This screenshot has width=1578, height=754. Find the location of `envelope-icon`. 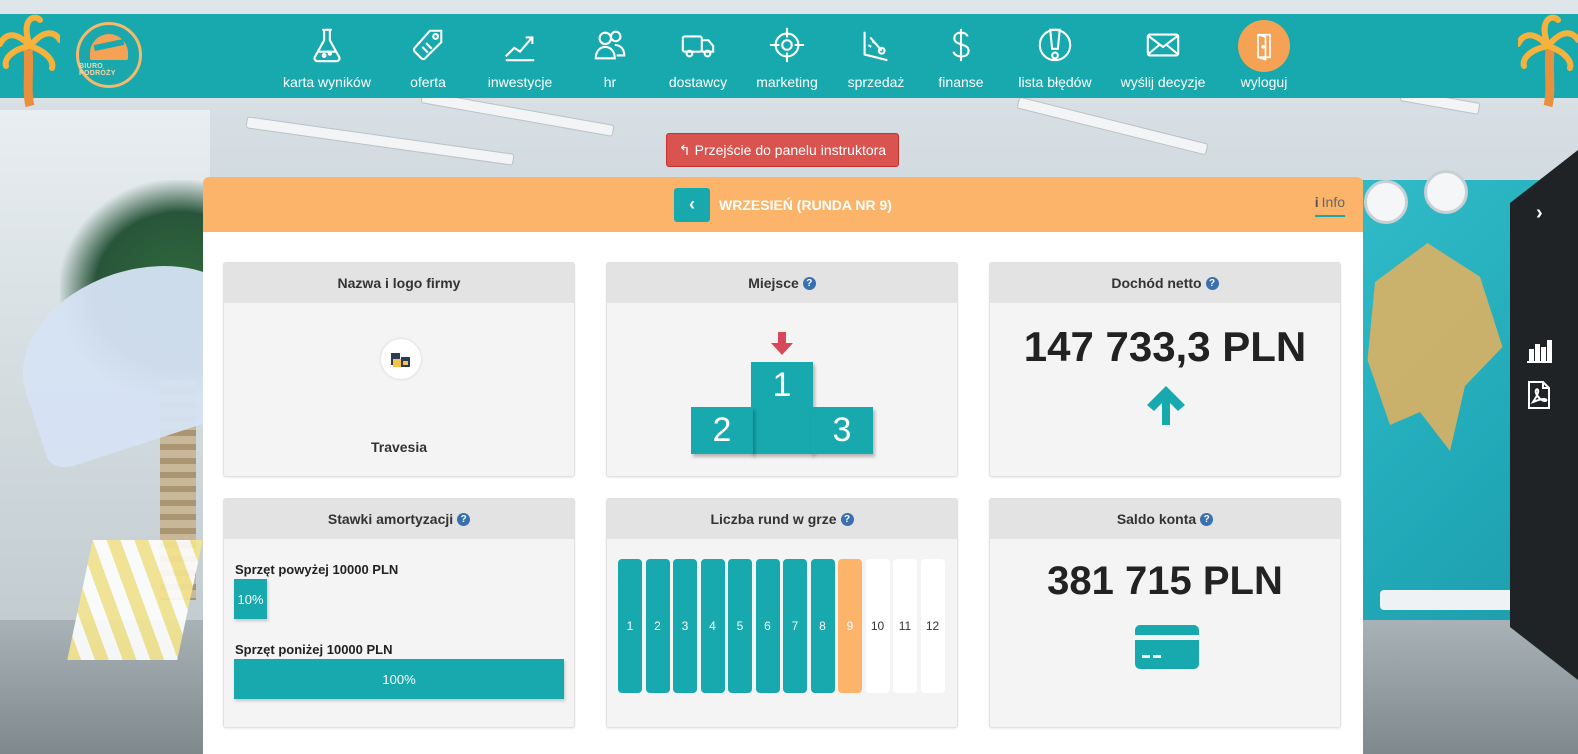

envelope-icon is located at coordinates (1163, 45).